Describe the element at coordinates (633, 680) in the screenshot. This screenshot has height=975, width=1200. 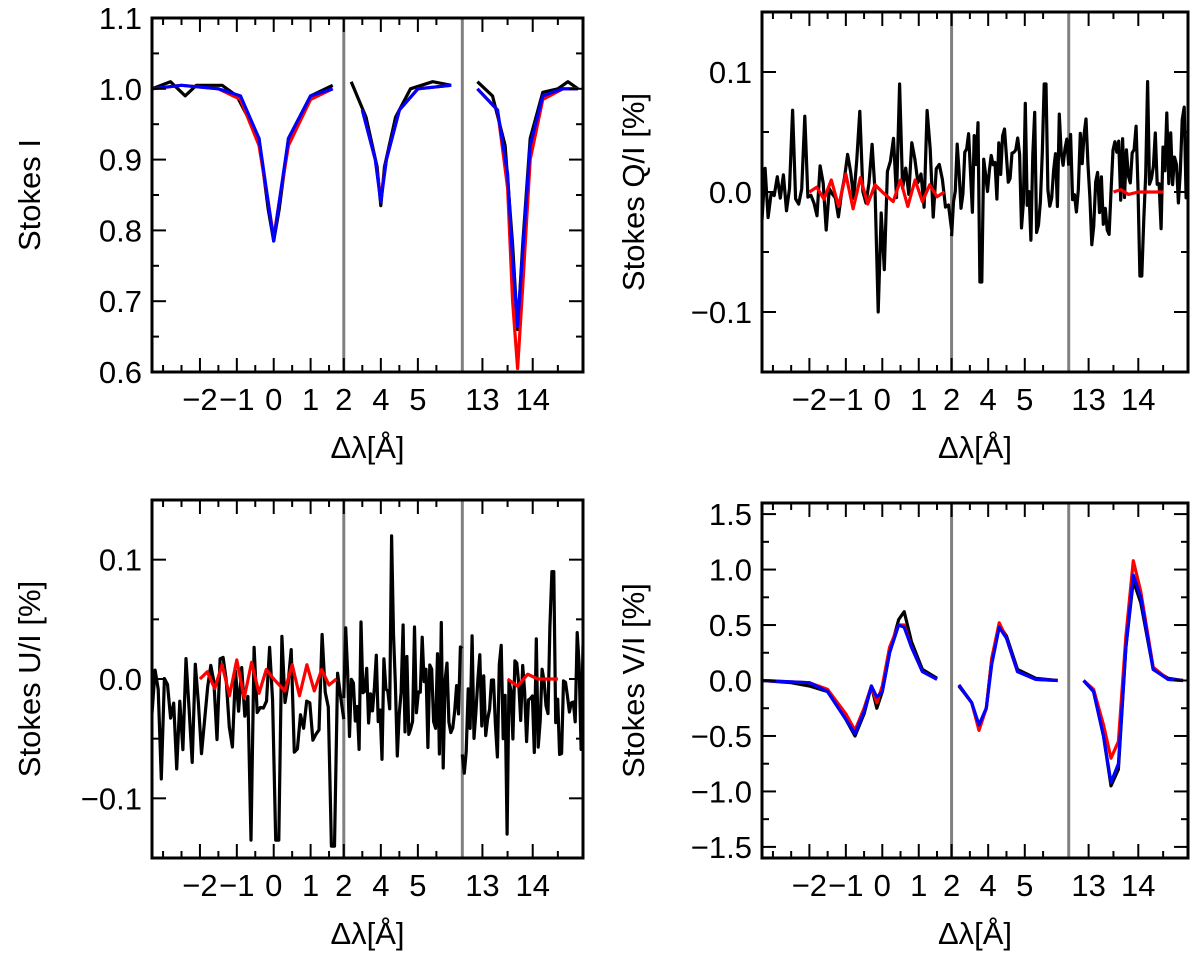
I see `y-axis-title: Stokes V/I [%]` at that location.